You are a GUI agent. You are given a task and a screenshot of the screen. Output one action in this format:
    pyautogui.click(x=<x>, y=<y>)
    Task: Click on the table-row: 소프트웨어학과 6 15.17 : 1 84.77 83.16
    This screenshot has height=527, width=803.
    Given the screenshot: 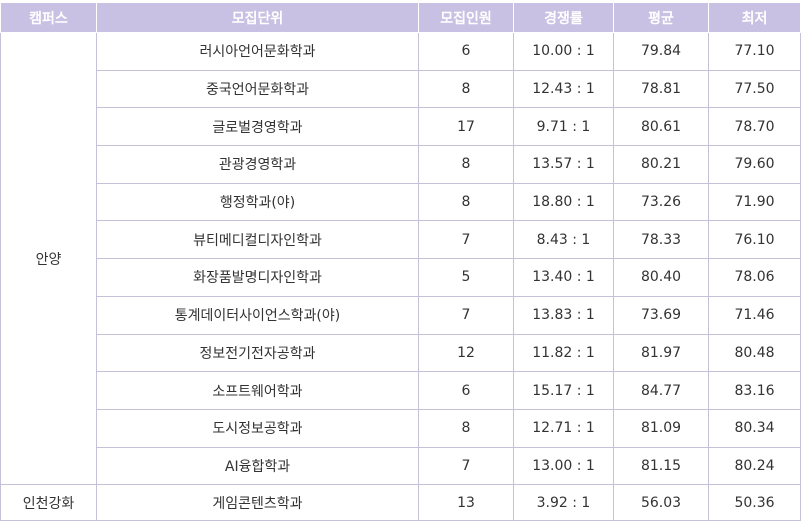 What is the action you would take?
    pyautogui.click(x=401, y=390)
    